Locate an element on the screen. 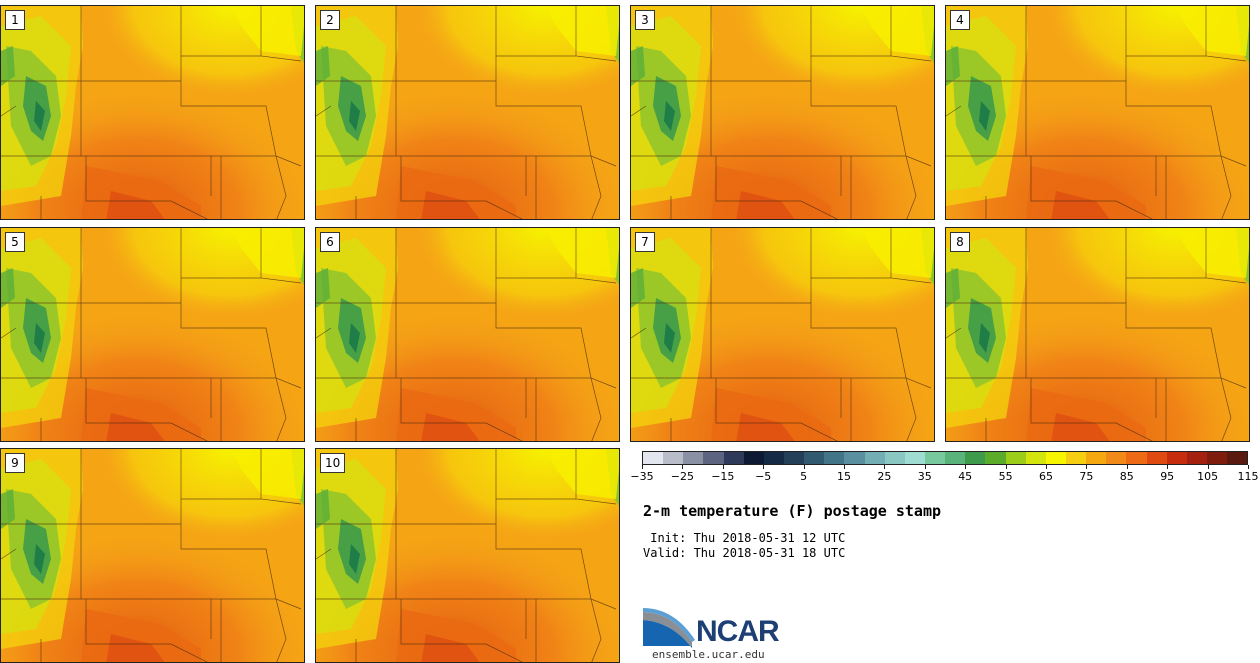 Image resolution: width=1260 pixels, height=663 pixels. colorbar-tick-label: −5 is located at coordinates (763, 476).